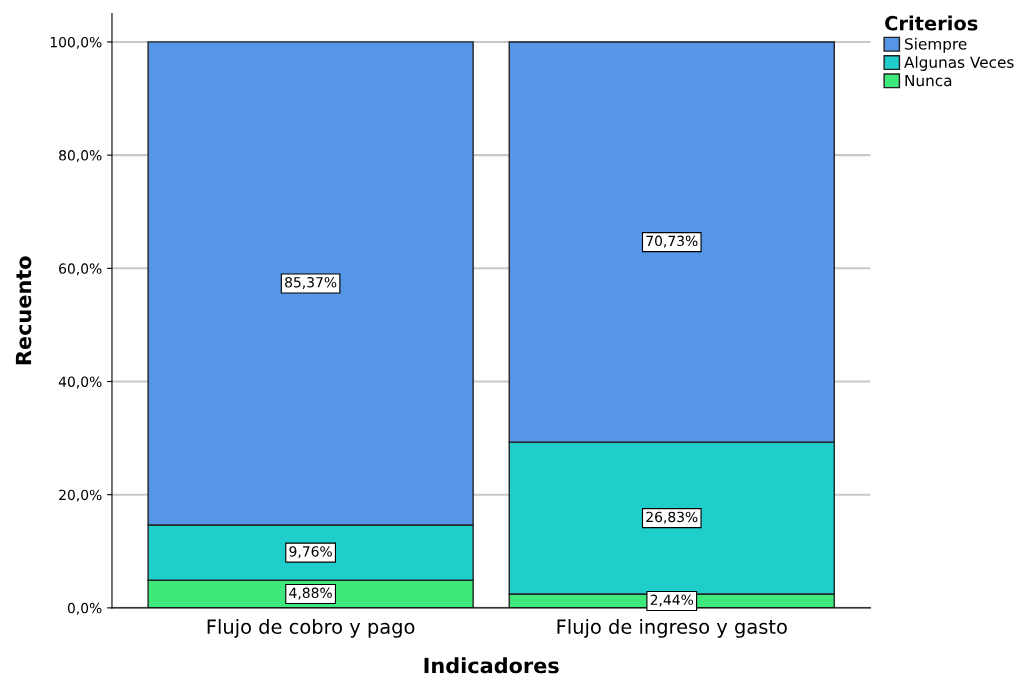 The width and height of the screenshot is (1018, 683). Describe the element at coordinates (928, 80) in the screenshot. I see `legend-label: Nunca` at that location.